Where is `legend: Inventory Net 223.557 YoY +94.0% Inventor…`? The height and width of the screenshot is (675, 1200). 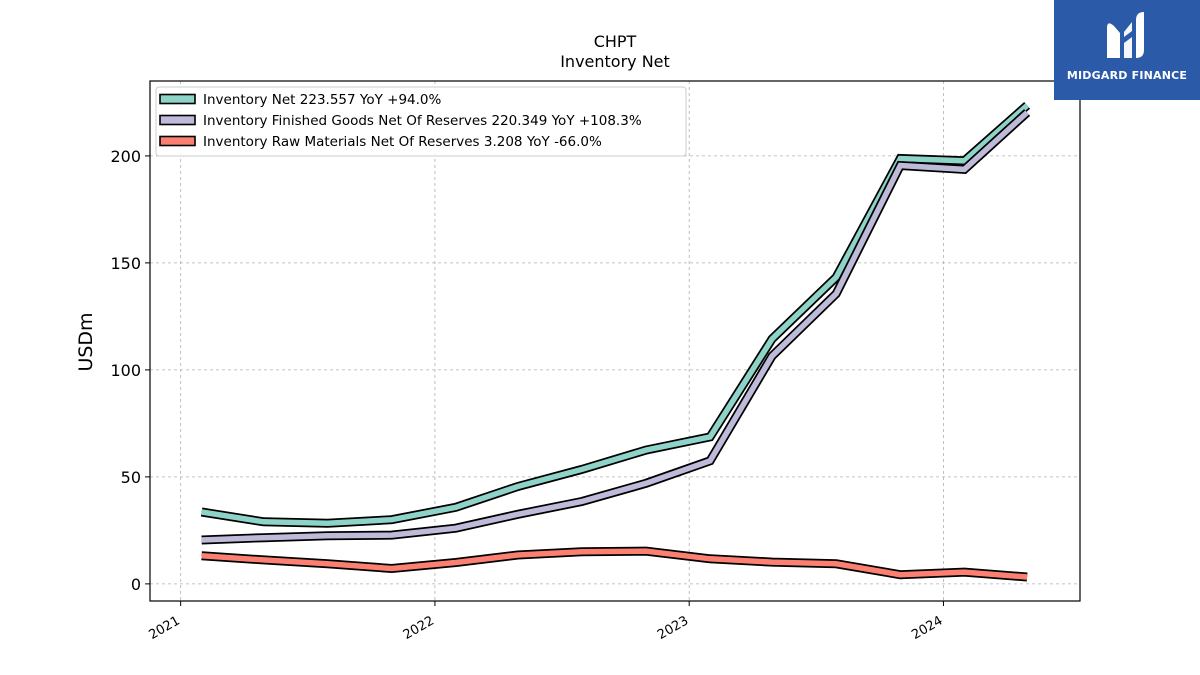 legend: Inventory Net 223.557 YoY +94.0% Inventor… is located at coordinates (421, 121).